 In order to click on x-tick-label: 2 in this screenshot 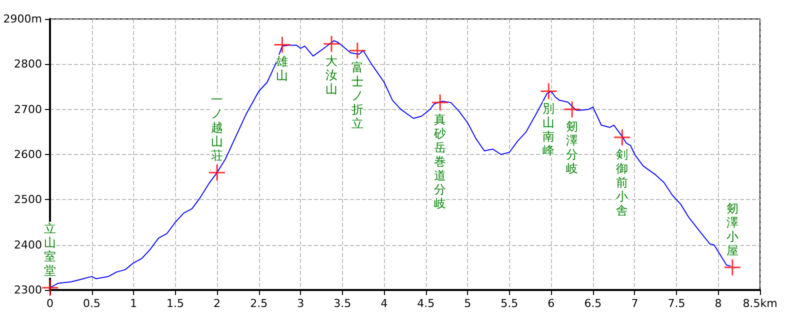, I will do `click(217, 303)`.